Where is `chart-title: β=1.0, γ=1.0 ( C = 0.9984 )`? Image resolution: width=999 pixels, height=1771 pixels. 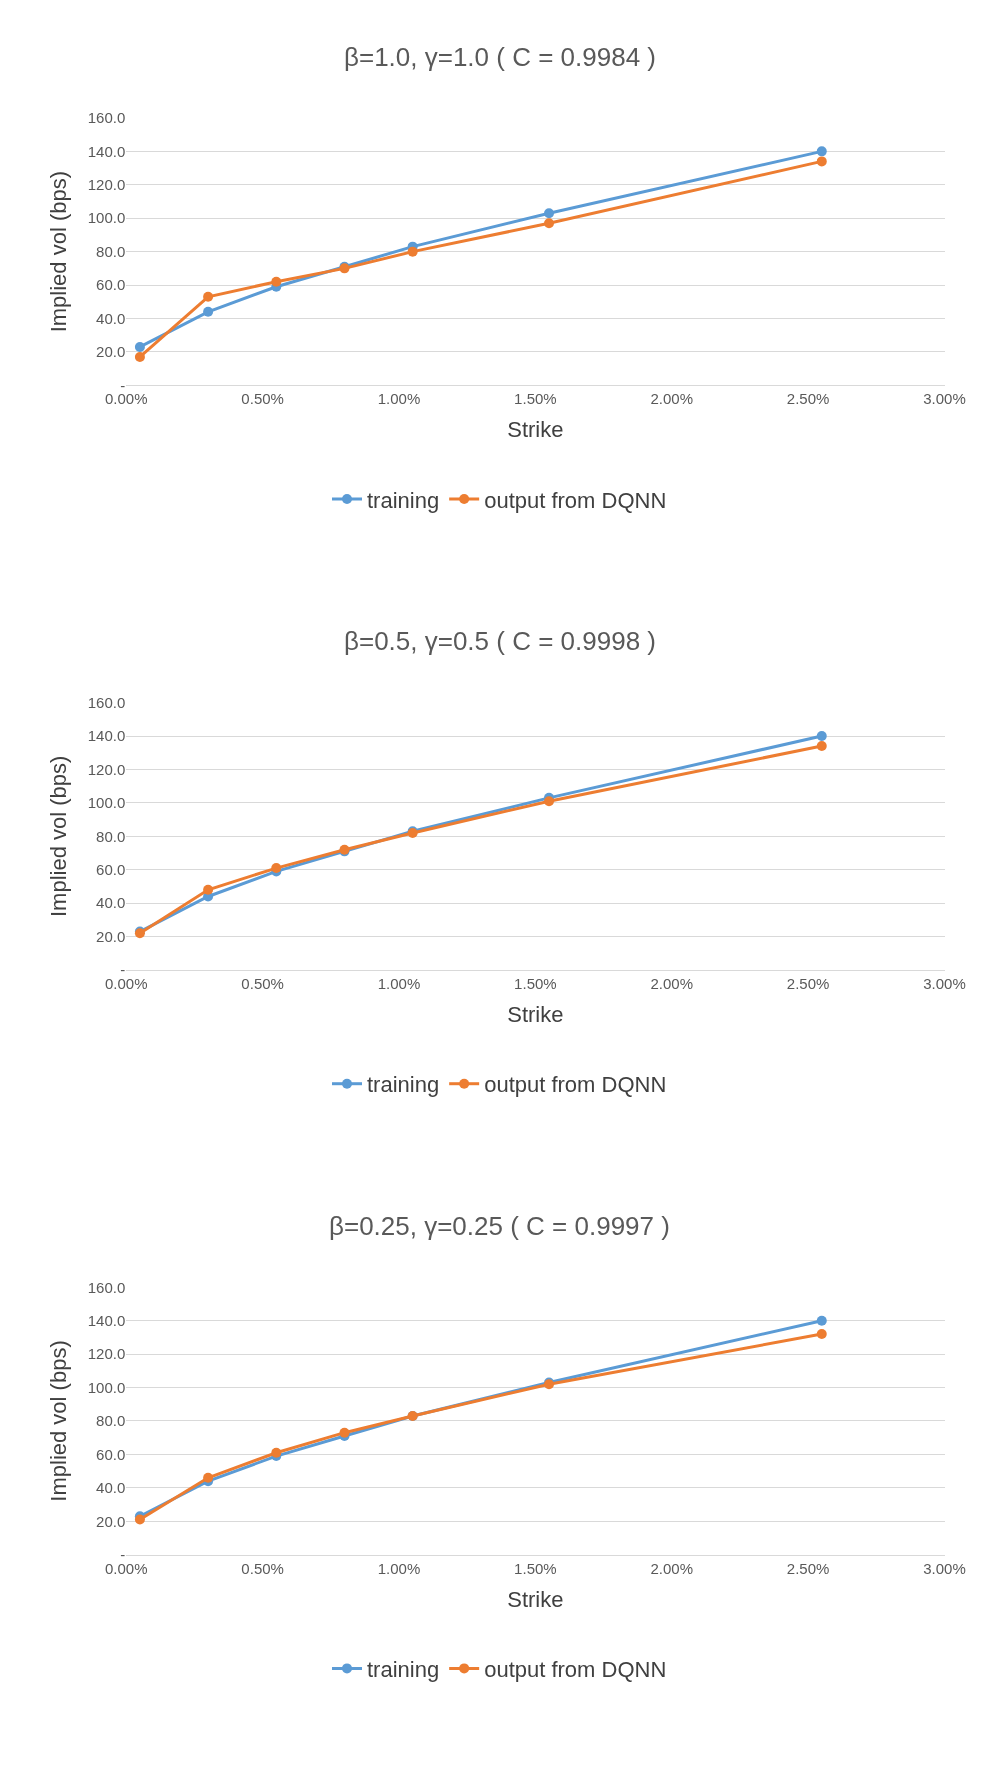 chart-title: β=1.0, γ=1.0 ( C = 0.9984 ) is located at coordinates (500, 57).